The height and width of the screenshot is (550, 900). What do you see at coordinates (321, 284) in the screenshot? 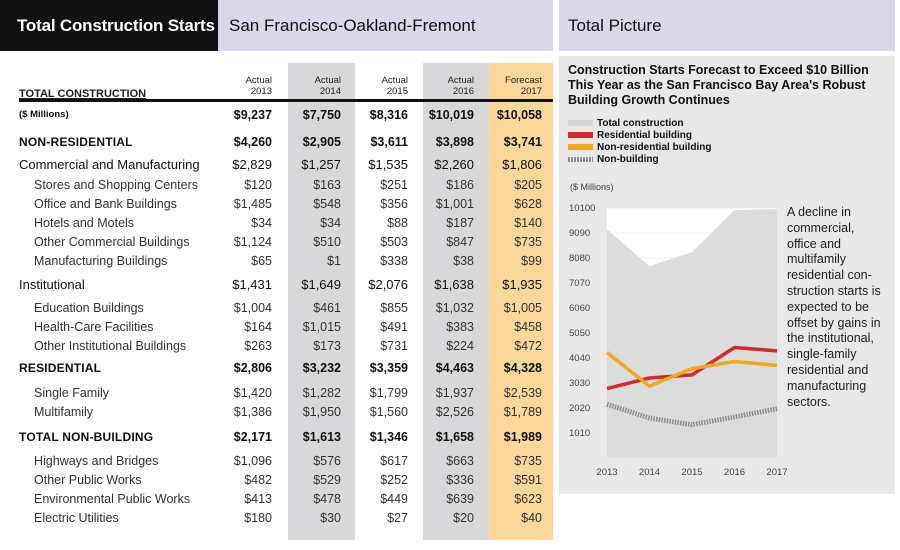
I see `row-value: $1,649` at bounding box center [321, 284].